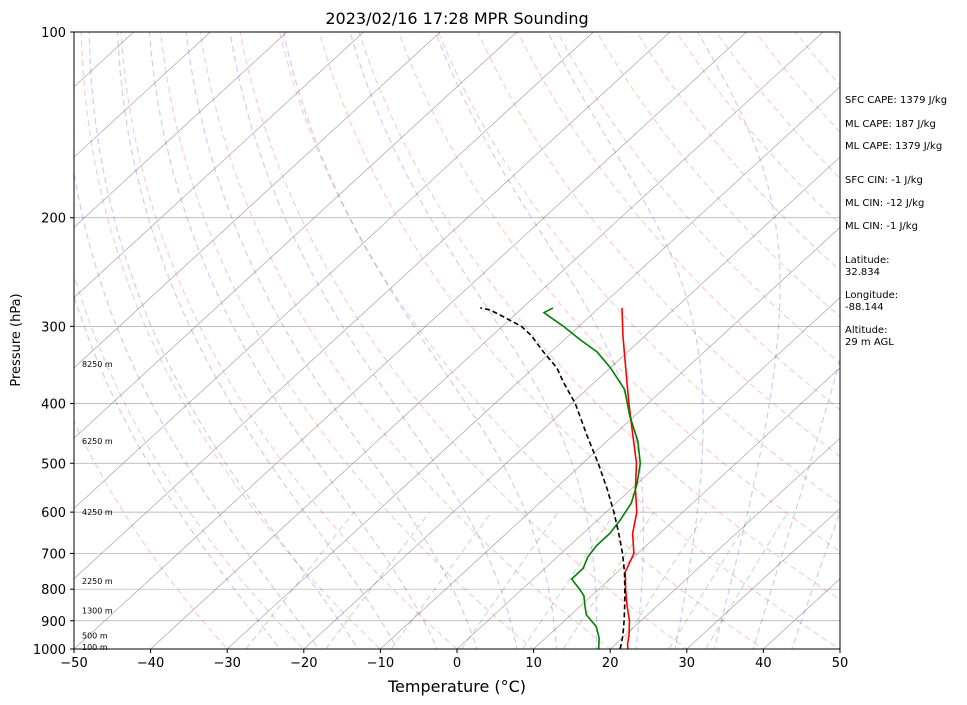 This screenshot has width=967, height=705. What do you see at coordinates (53, 464) in the screenshot?
I see `y-tick-label: 500` at bounding box center [53, 464].